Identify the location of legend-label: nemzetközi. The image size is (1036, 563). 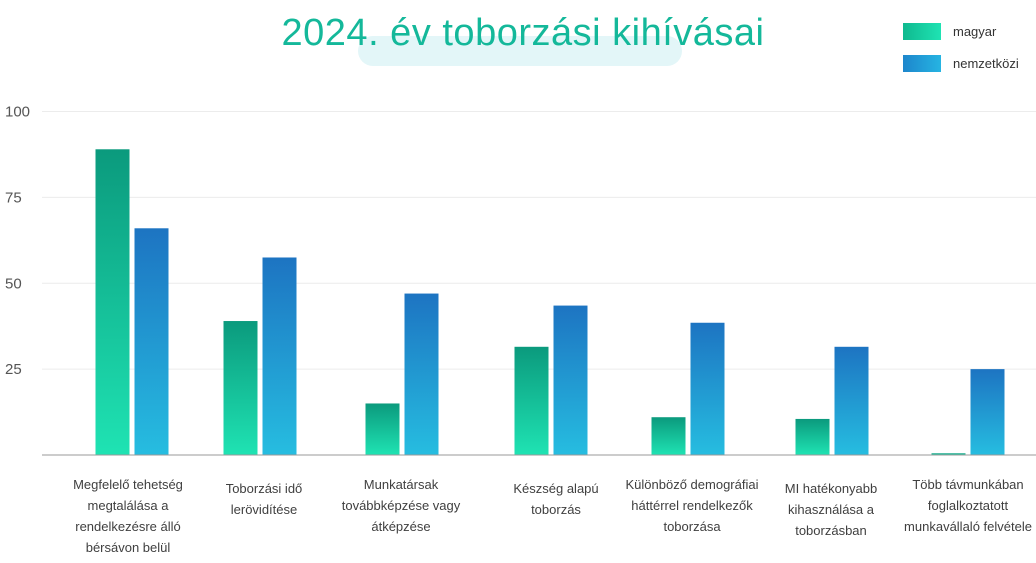
(986, 63).